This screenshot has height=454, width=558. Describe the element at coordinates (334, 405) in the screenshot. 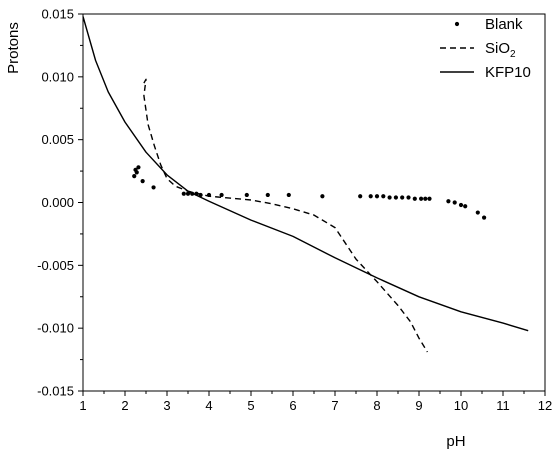

I see `x-tick-label: 7` at that location.